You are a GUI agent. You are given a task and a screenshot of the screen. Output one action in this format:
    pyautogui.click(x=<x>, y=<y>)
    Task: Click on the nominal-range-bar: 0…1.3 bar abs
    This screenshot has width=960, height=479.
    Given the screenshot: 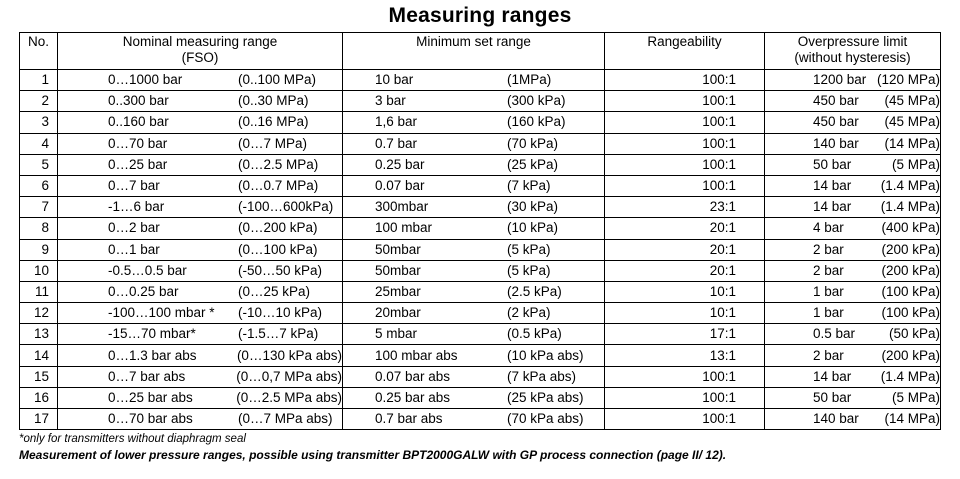 What is the action you would take?
    pyautogui.click(x=152, y=355)
    